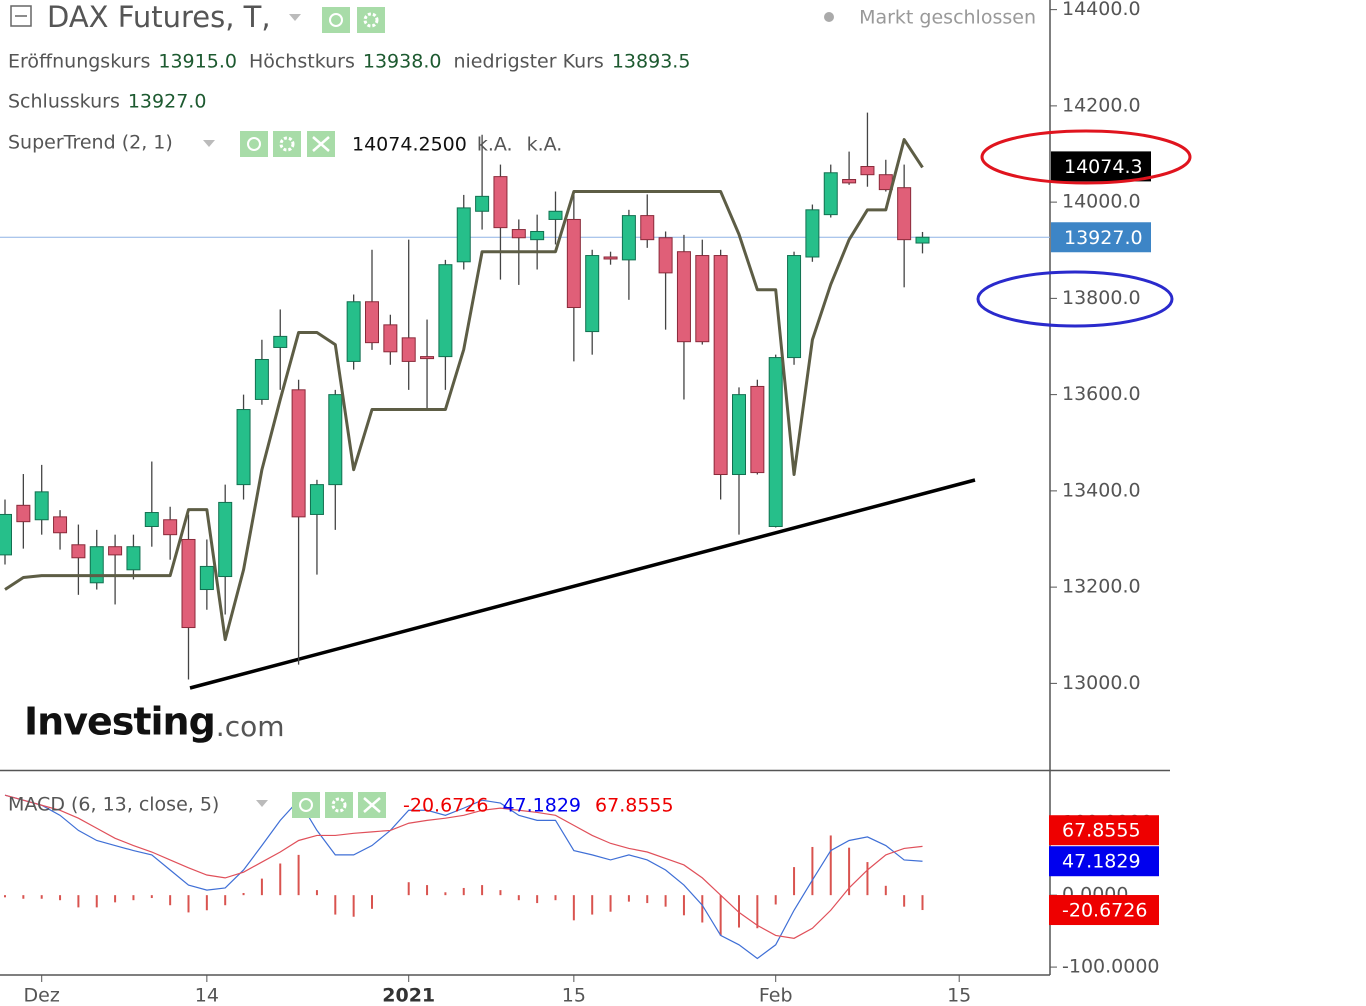 The image size is (1366, 1006). Describe the element at coordinates (21, 16) in the screenshot. I see `collapse-box` at that location.